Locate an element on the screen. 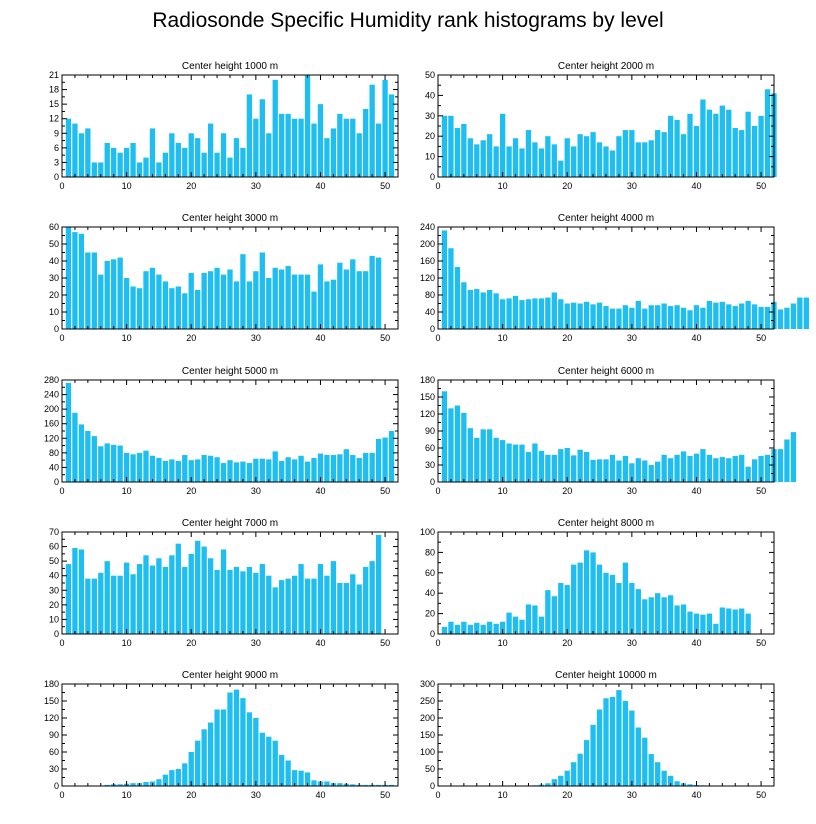  y-tick-label: 200 is located at coordinates (427, 244).